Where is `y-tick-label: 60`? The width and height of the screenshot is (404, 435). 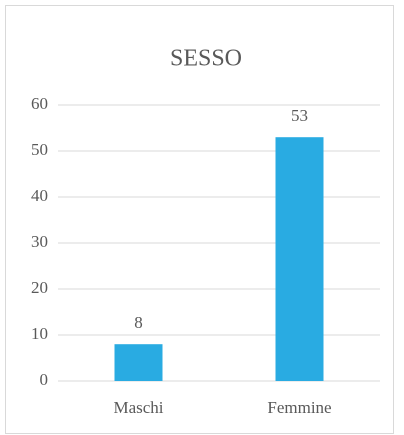
y-tick-label: 60 is located at coordinates (39, 103).